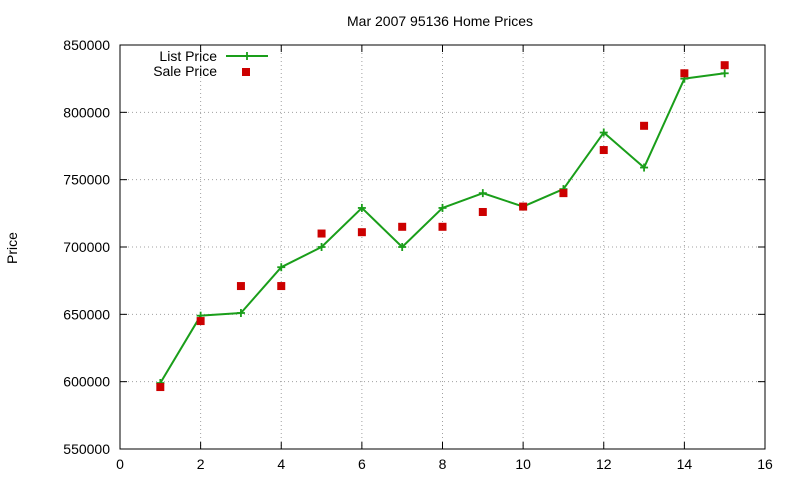 This screenshot has height=480, width=800. What do you see at coordinates (201, 464) in the screenshot?
I see `x-tick-label: 2` at bounding box center [201, 464].